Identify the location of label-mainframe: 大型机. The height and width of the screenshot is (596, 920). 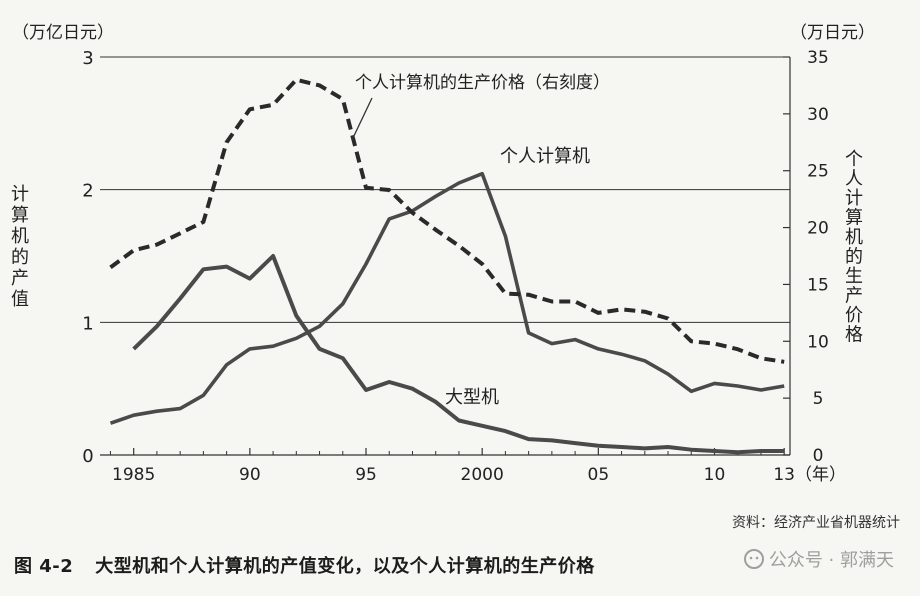
(472, 397).